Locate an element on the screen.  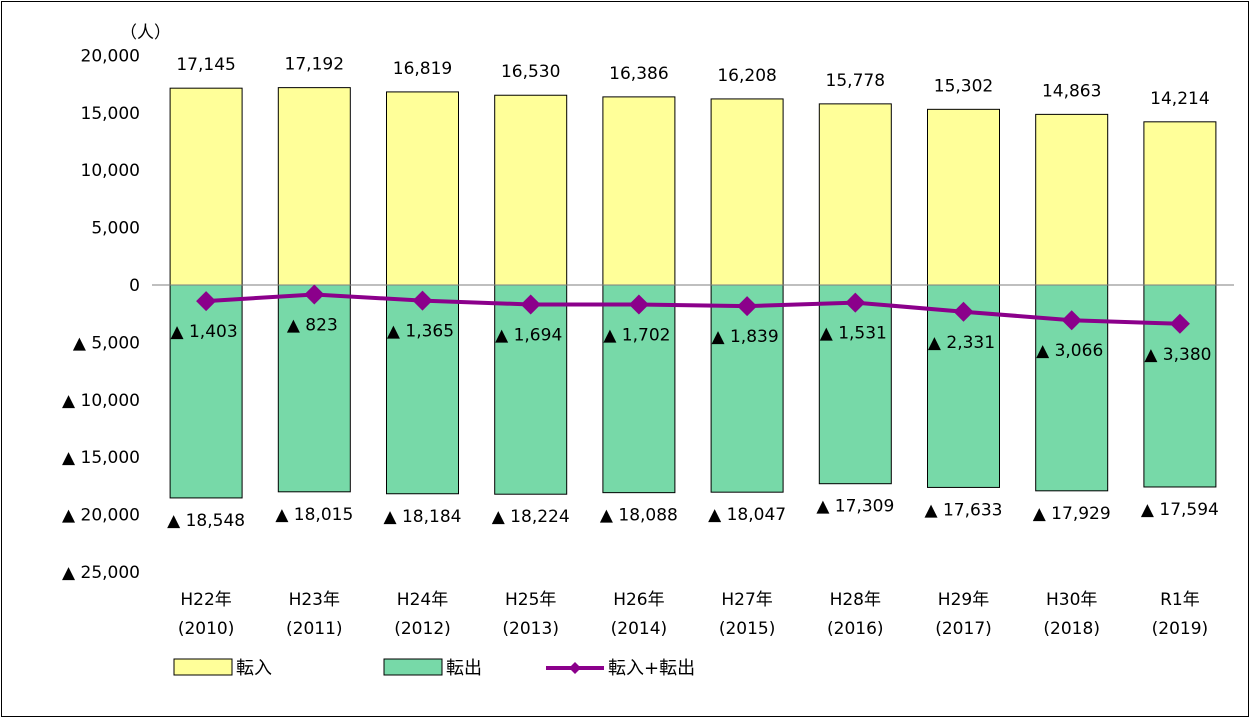
data-label-net: ▲ 2,331 is located at coordinates (961, 343).